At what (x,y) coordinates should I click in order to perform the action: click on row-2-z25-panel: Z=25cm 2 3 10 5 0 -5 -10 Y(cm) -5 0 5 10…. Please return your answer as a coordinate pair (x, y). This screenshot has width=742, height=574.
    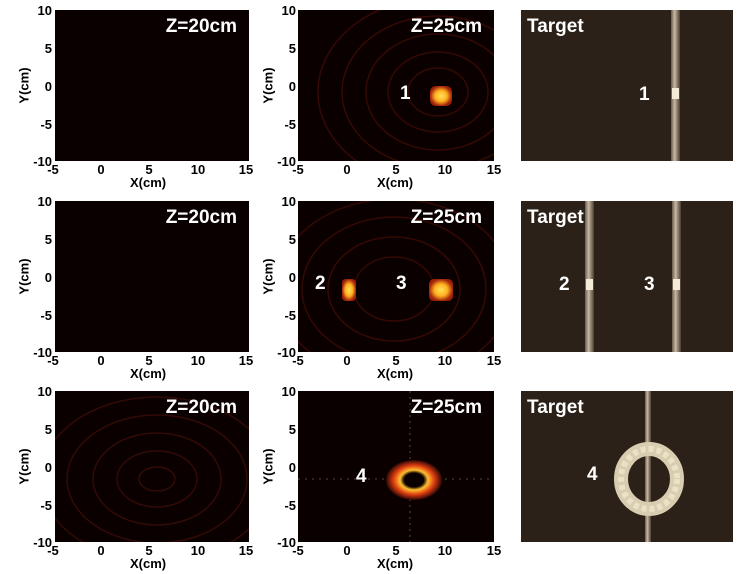
    Looking at the image, I should click on (380, 287).